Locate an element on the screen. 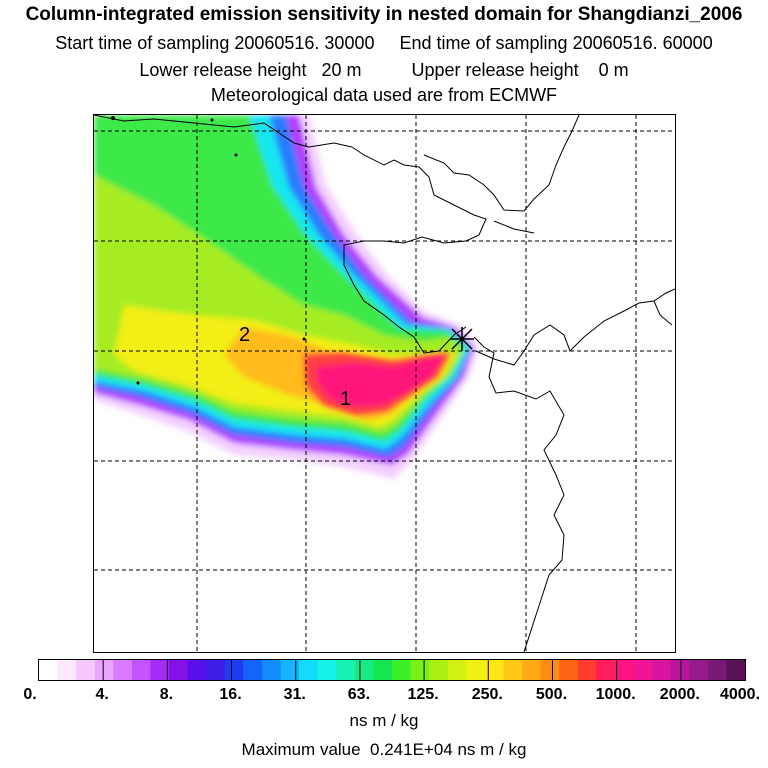 The height and width of the screenshot is (768, 768). legend-tick-label: 125. is located at coordinates (423, 694).